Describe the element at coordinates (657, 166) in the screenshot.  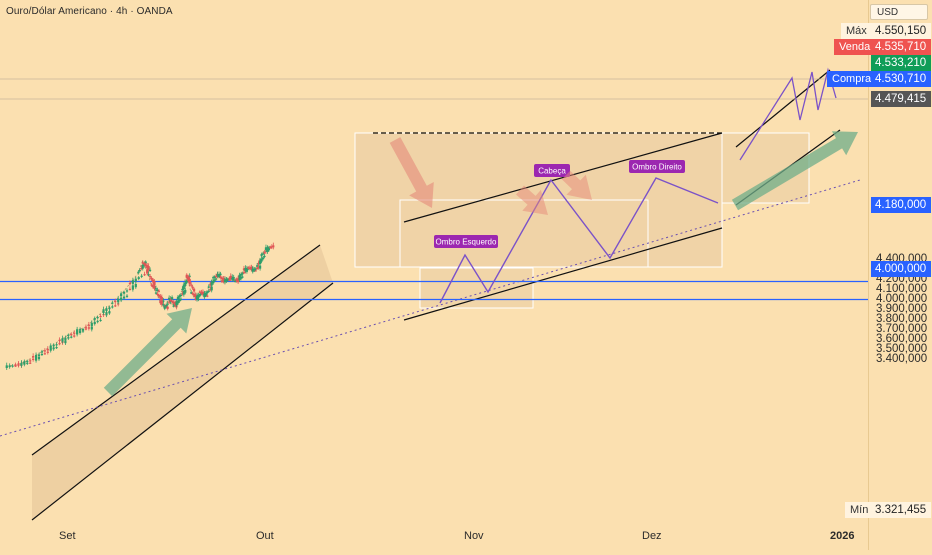
I see `right-shoulder-label-bg` at that location.